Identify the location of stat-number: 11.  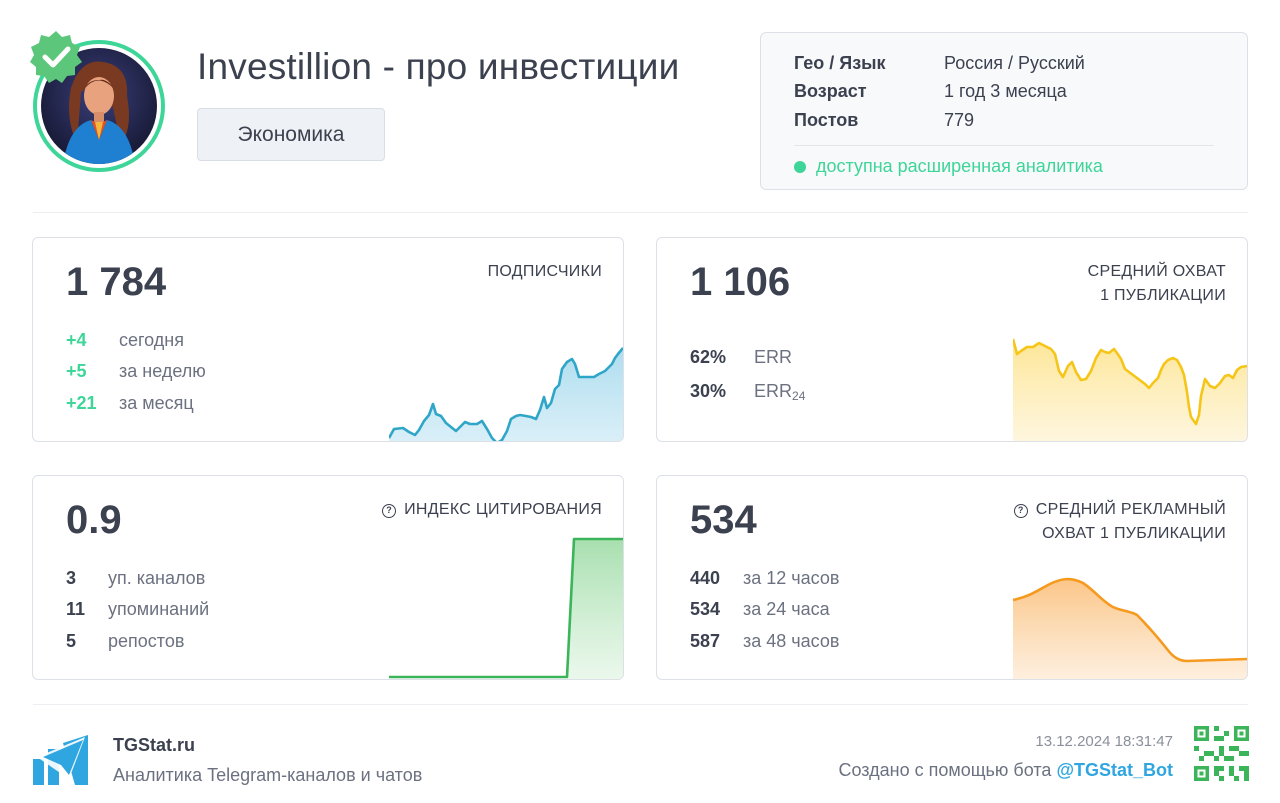
(76, 609).